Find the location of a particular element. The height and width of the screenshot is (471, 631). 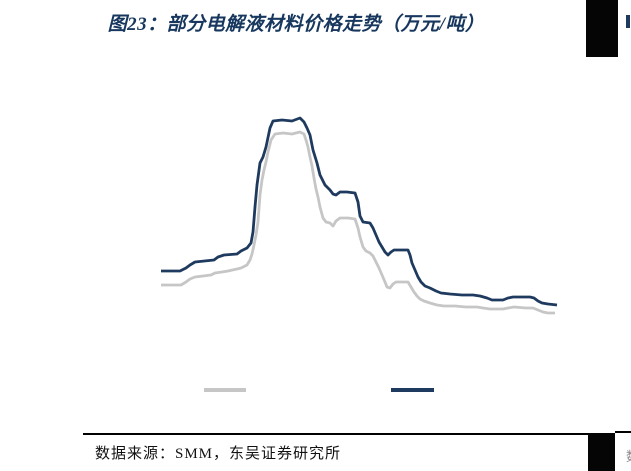

redaction-block-bottom is located at coordinates (601, 452).